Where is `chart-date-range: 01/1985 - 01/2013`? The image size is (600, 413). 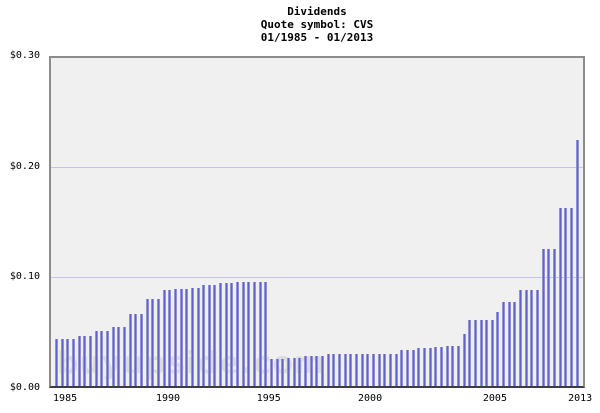
chart-date-range: 01/1985 - 01/2013 is located at coordinates (317, 37).